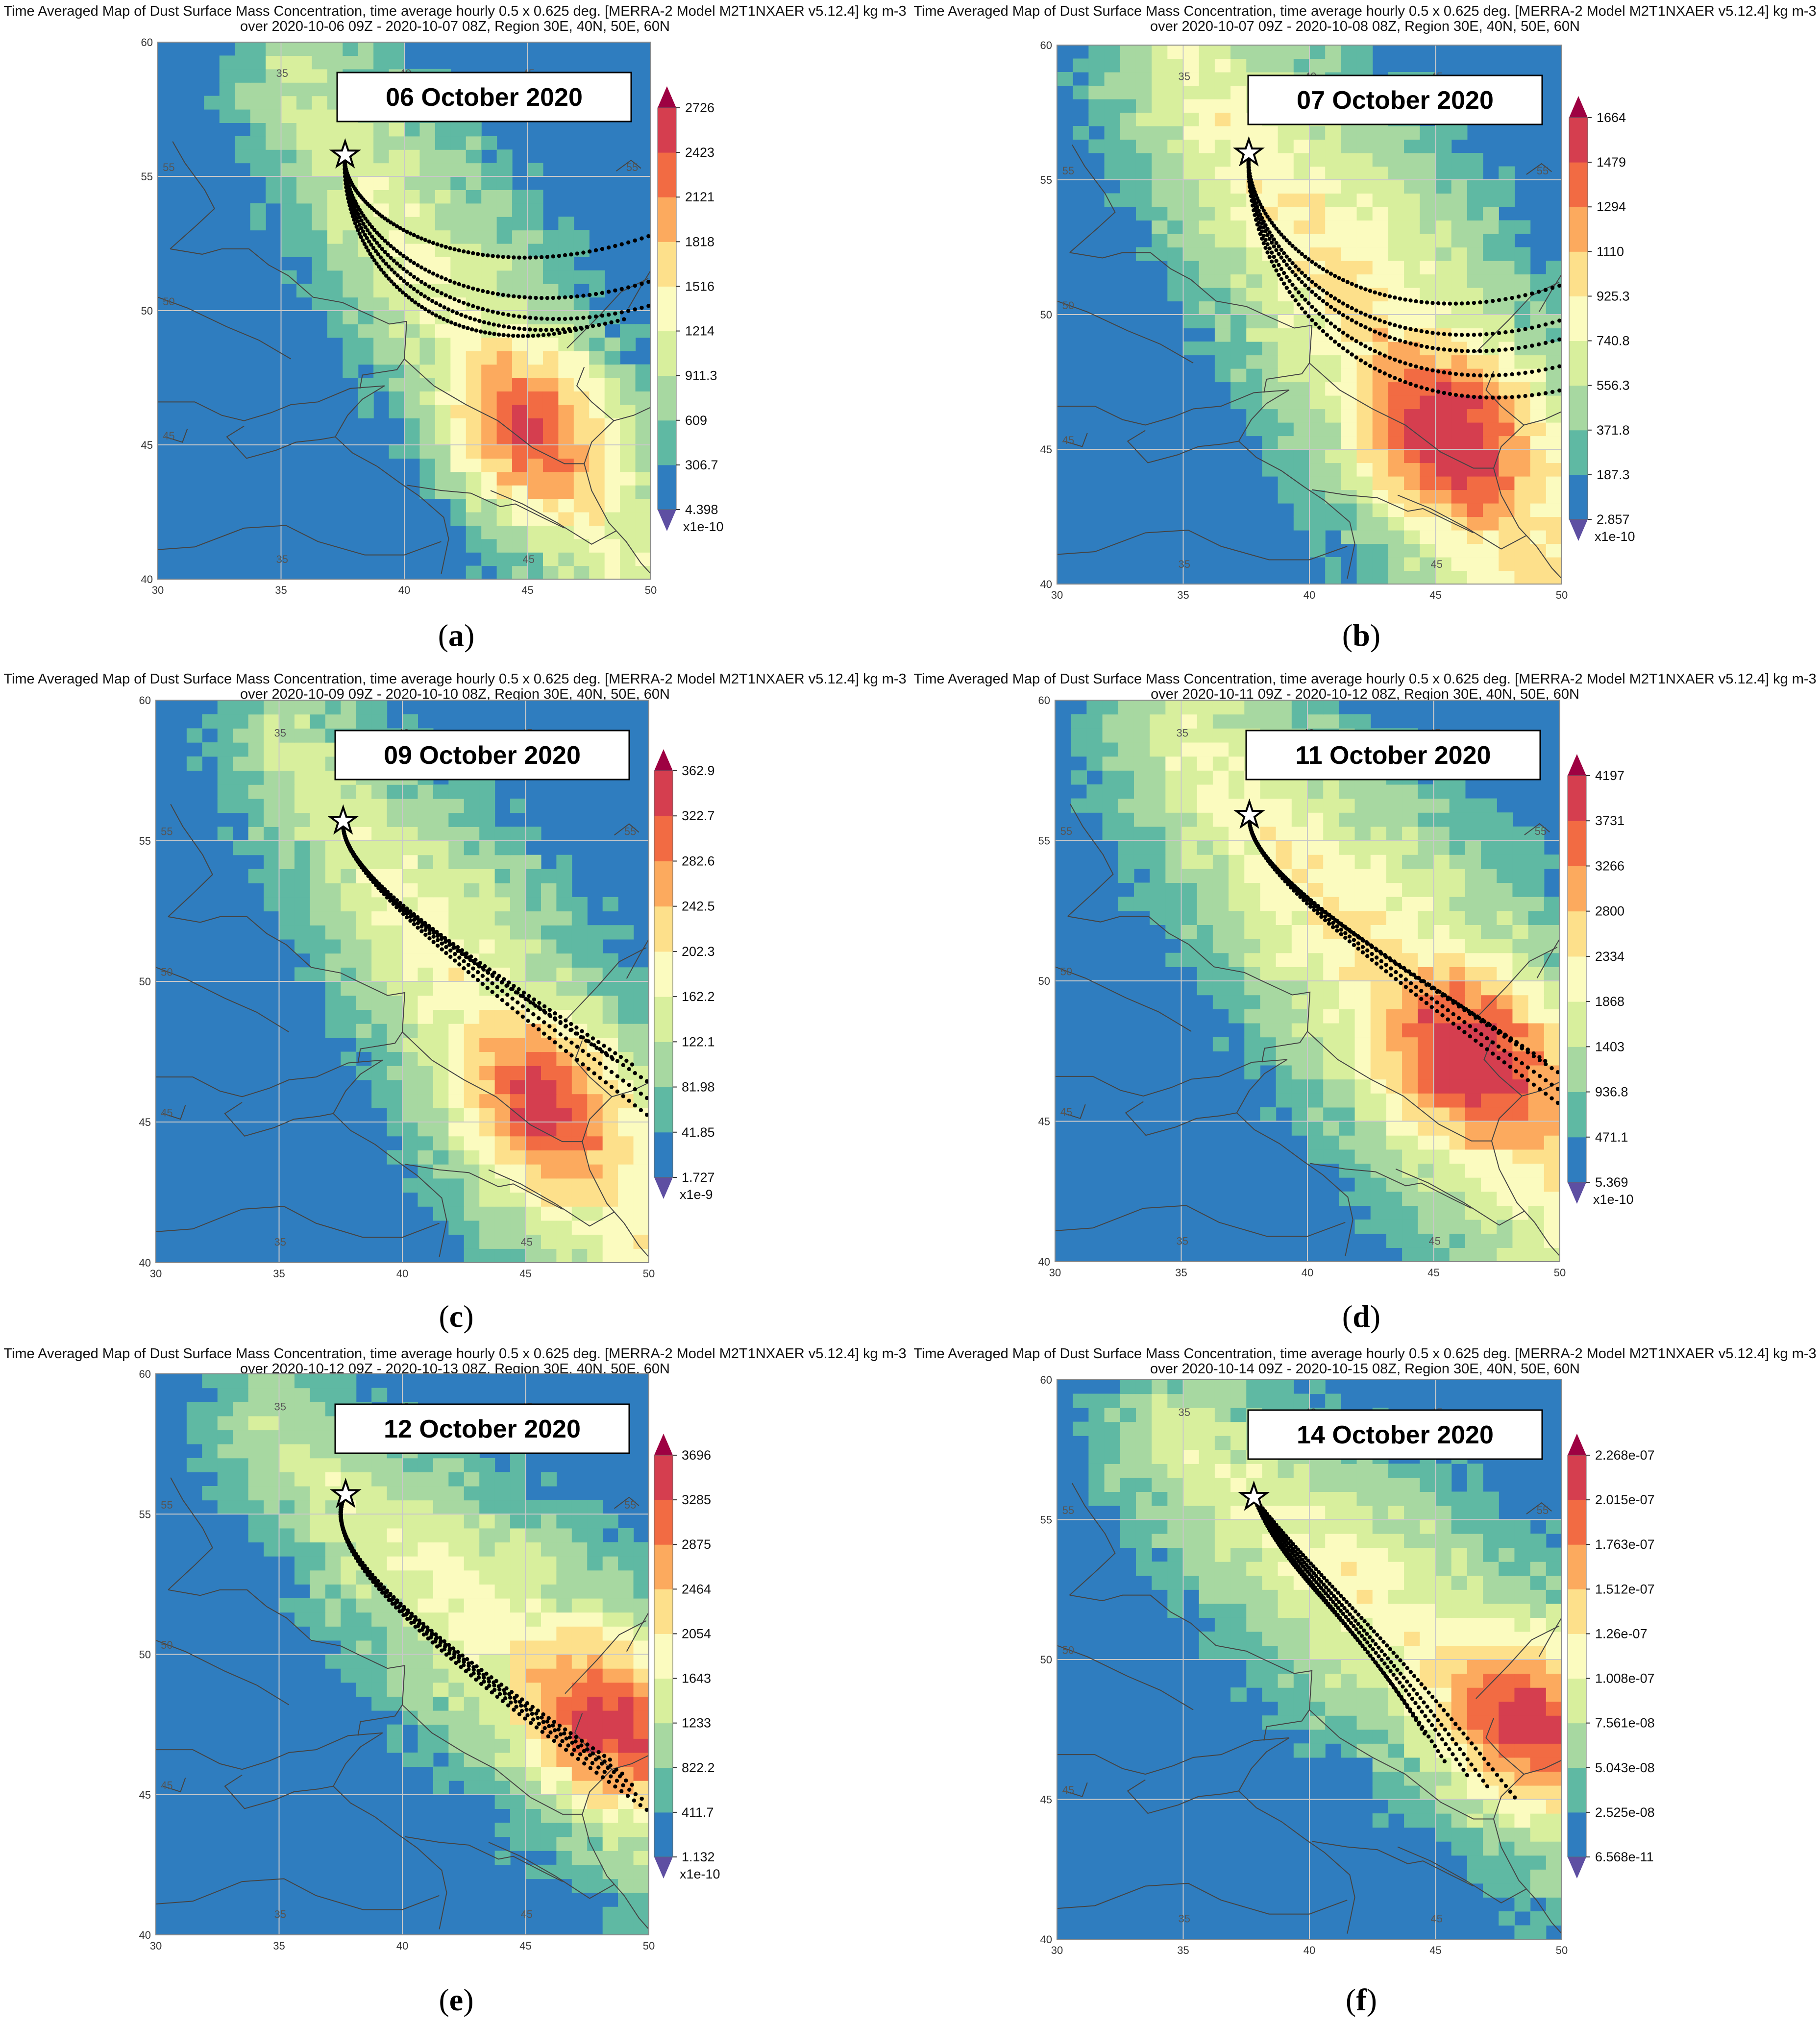 The width and height of the screenshot is (1820, 2025). I want to click on coastline, so click(300, 540).